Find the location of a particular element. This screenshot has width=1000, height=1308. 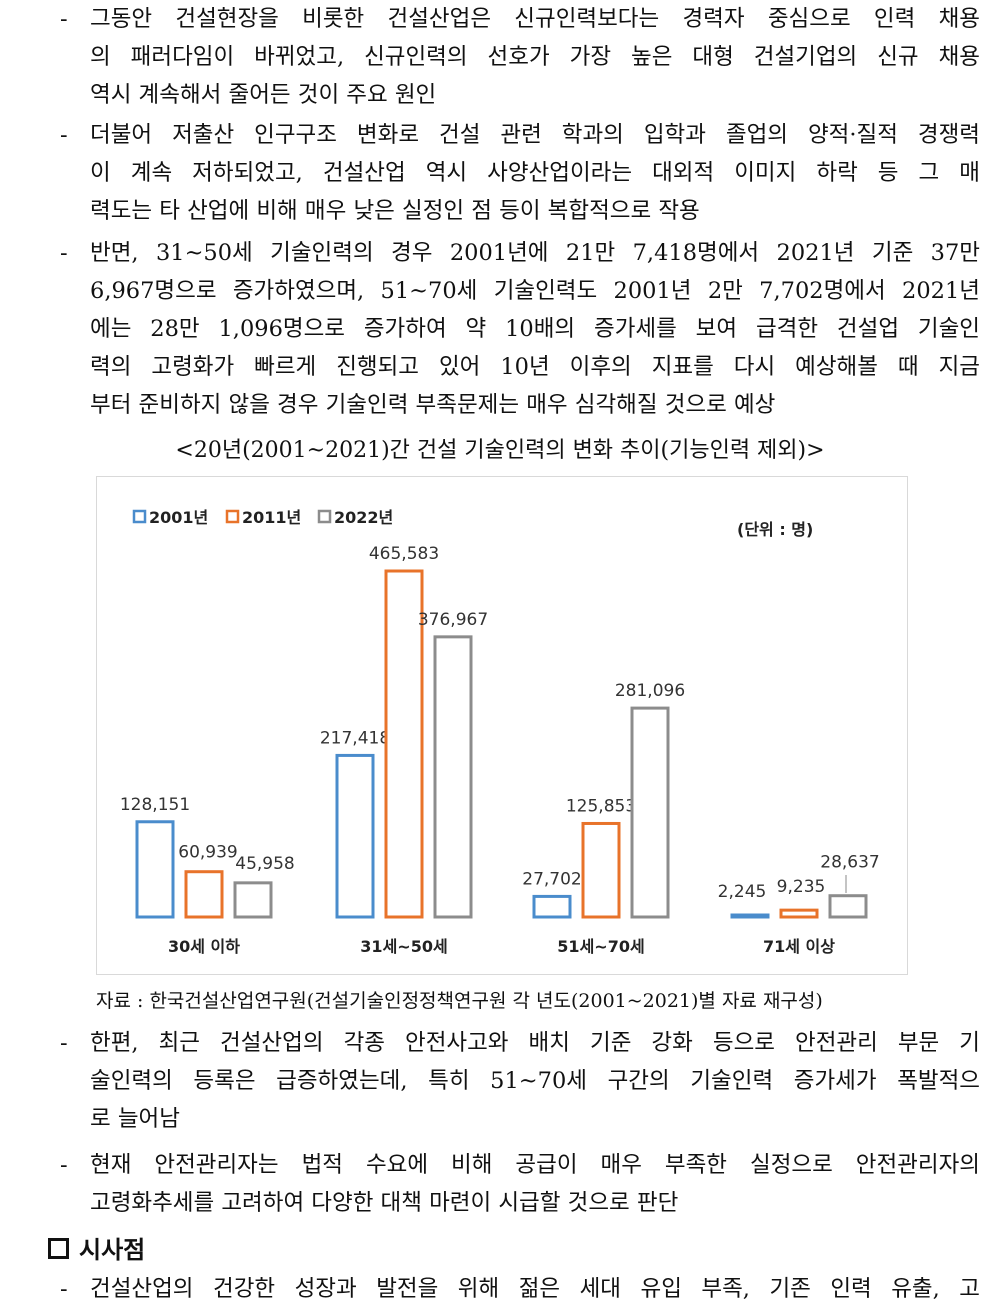

bullet-line: 고령화추세를 고려하여 다양한 대책 마련이 시급할 것으로 판단 is located at coordinates (384, 1203).